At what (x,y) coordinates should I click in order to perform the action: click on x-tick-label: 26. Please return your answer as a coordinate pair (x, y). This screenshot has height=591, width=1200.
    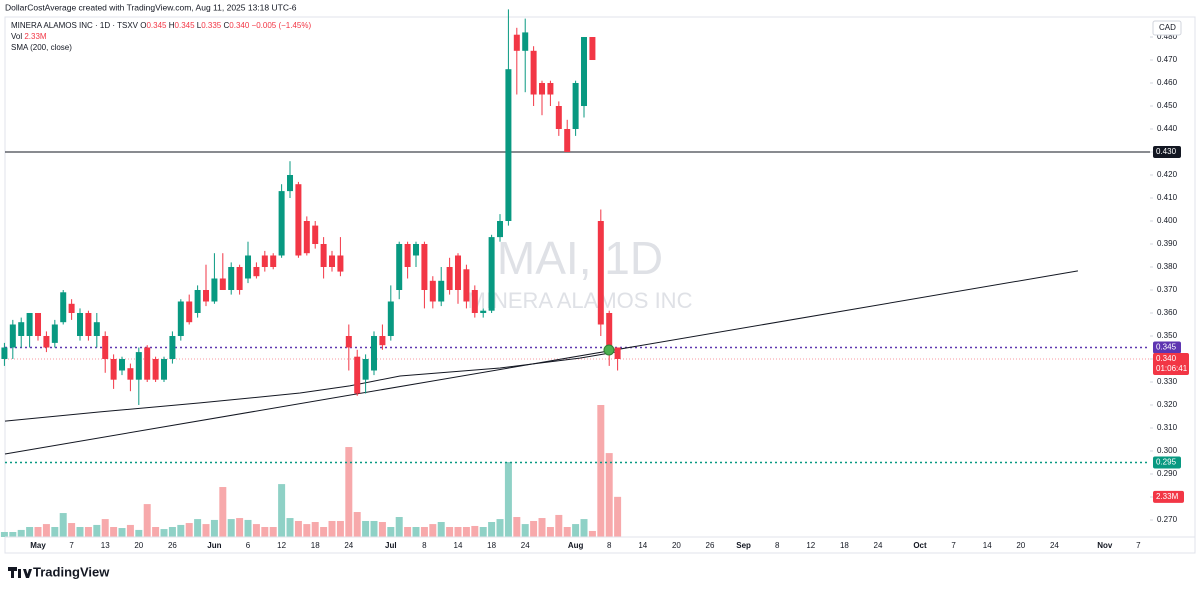
    Looking at the image, I should click on (710, 545).